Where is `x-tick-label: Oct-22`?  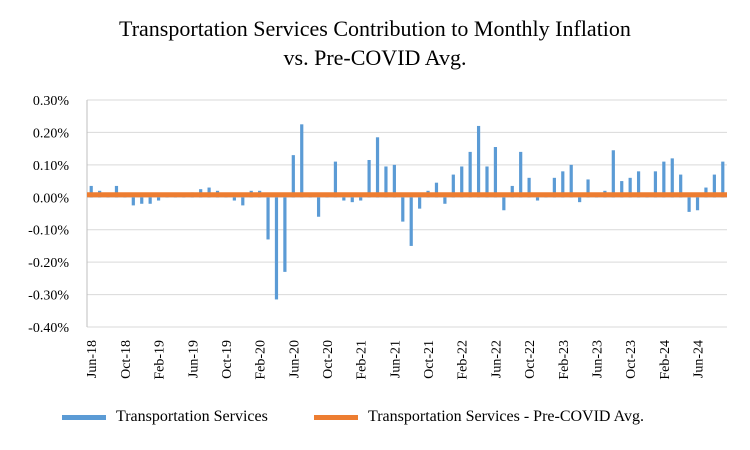 x-tick-label: Oct-22 is located at coordinates (530, 359).